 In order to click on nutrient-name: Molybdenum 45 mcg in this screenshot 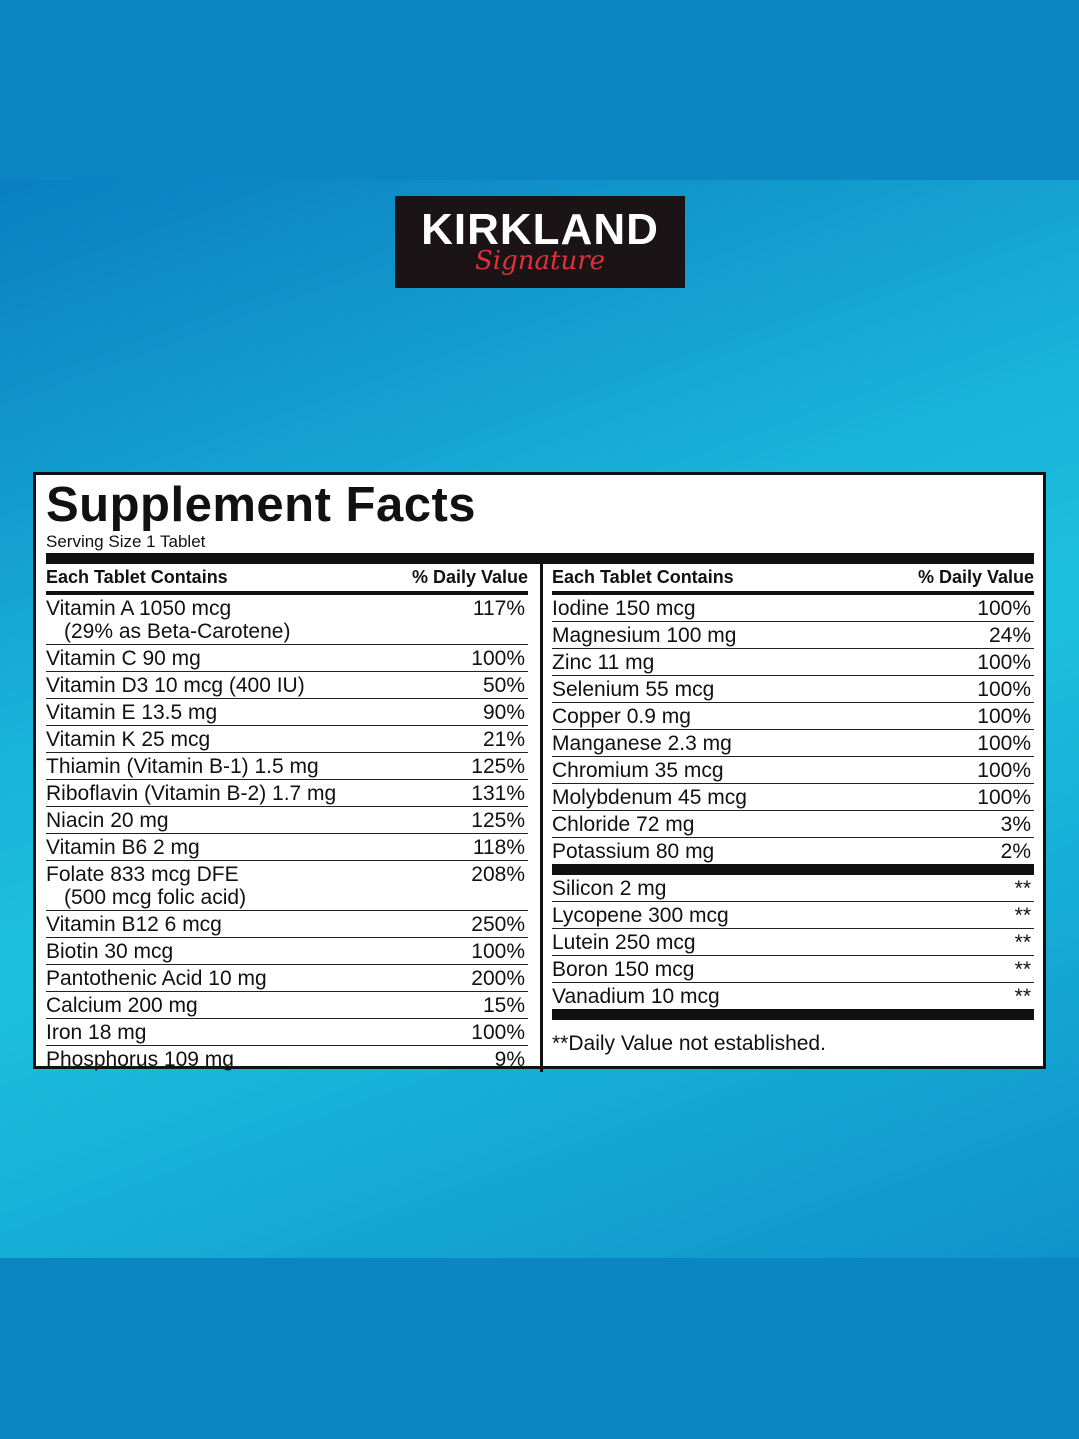, I will do `click(649, 797)`.